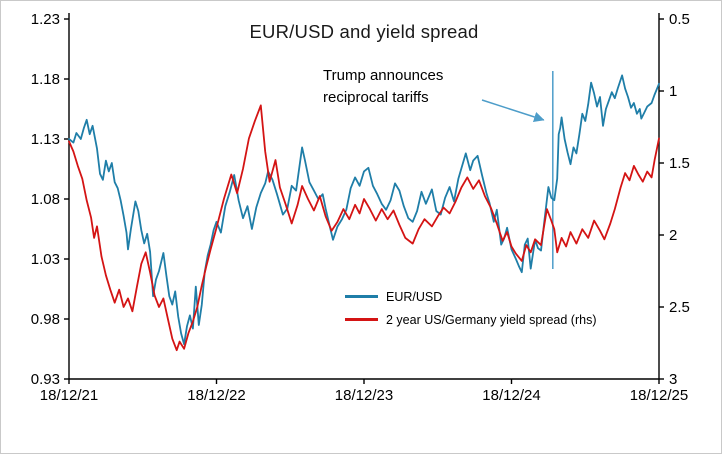 The width and height of the screenshot is (722, 454). Describe the element at coordinates (45, 19) in the screenshot. I see `svg-text: 1.23` at that location.